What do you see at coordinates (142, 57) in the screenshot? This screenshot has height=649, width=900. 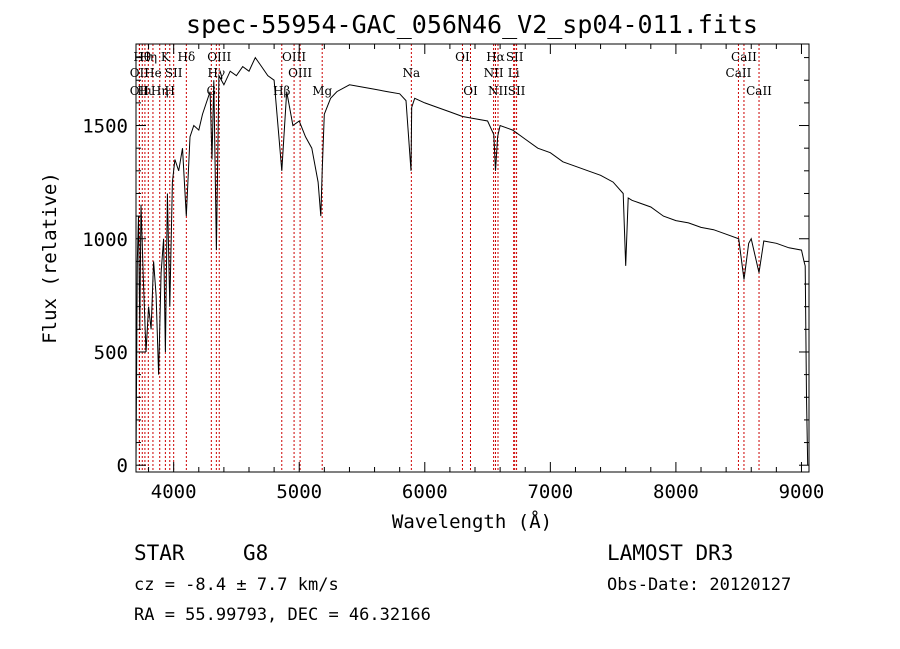 I see `spectral-line-label: Hθ` at bounding box center [142, 57].